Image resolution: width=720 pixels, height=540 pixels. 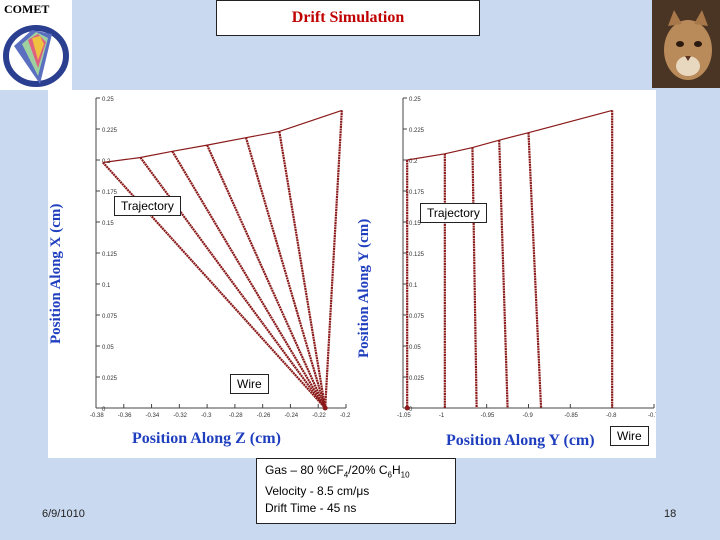 I want to click on left-plot-ylabel: Position Along X (cm), so click(x=56, y=273).